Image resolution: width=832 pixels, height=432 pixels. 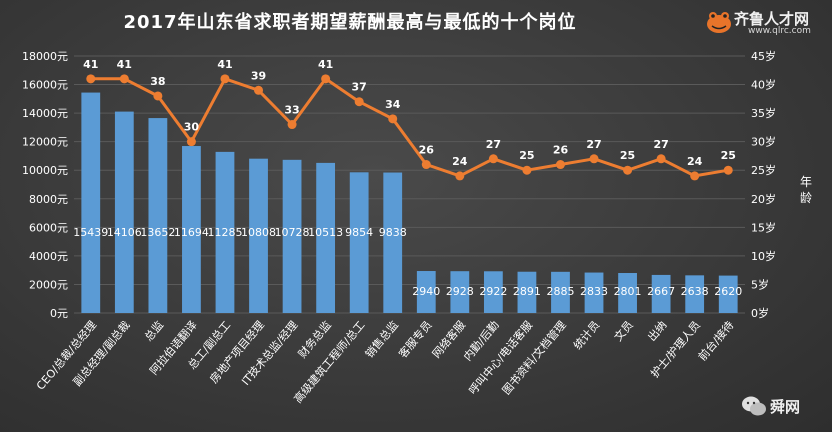 I want to click on bar-value-label: 2667, so click(x=661, y=291).